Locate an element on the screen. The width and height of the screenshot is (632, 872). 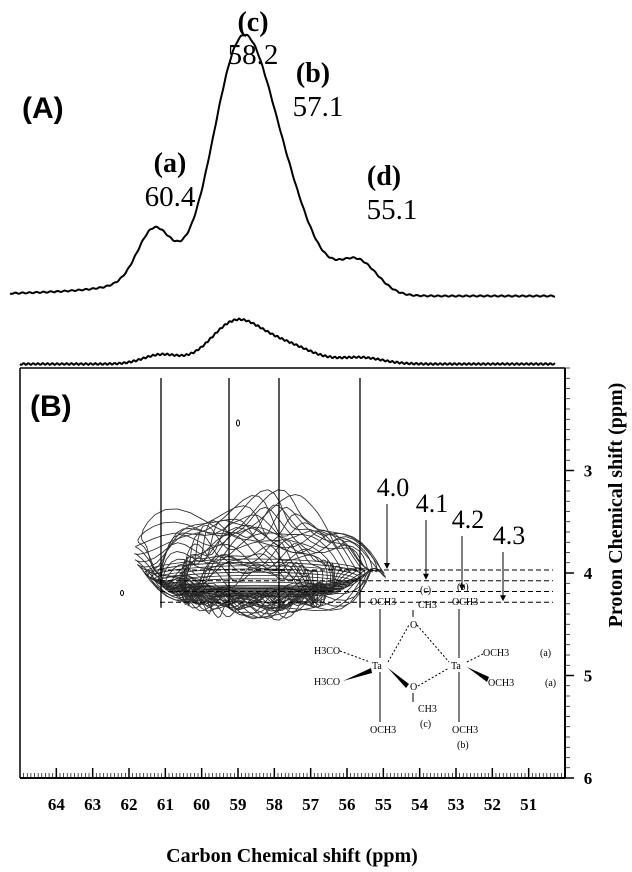
mol-site-b-top: (b) is located at coordinates (463, 587).